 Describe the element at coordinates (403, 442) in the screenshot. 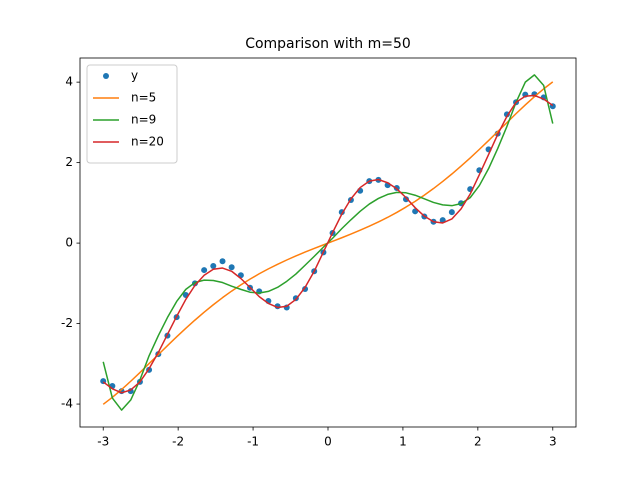

I see `x-tick-label: 1` at that location.